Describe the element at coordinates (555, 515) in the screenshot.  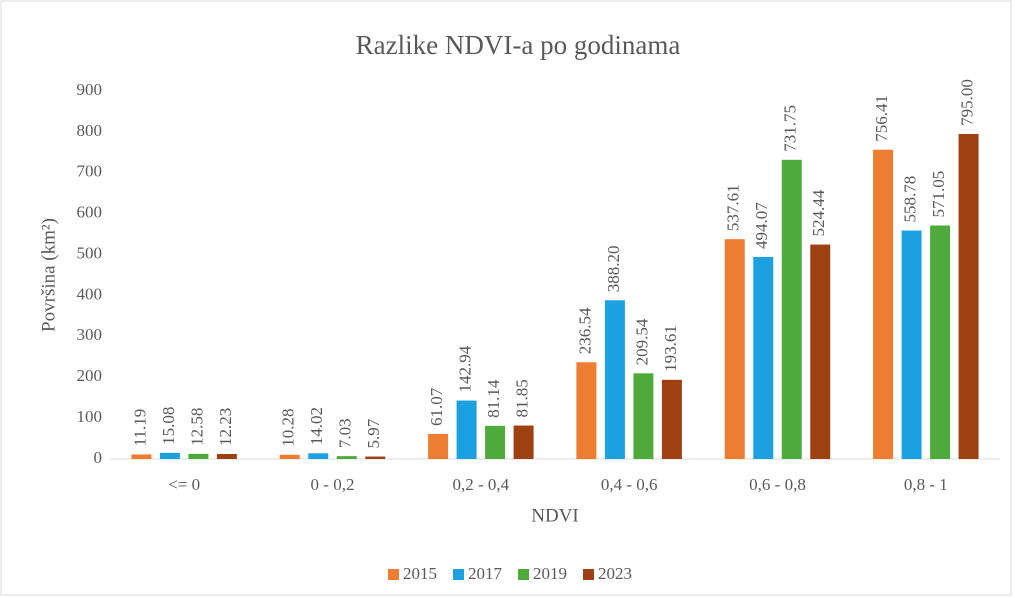
I see `x-axis-label: NDVI` at that location.